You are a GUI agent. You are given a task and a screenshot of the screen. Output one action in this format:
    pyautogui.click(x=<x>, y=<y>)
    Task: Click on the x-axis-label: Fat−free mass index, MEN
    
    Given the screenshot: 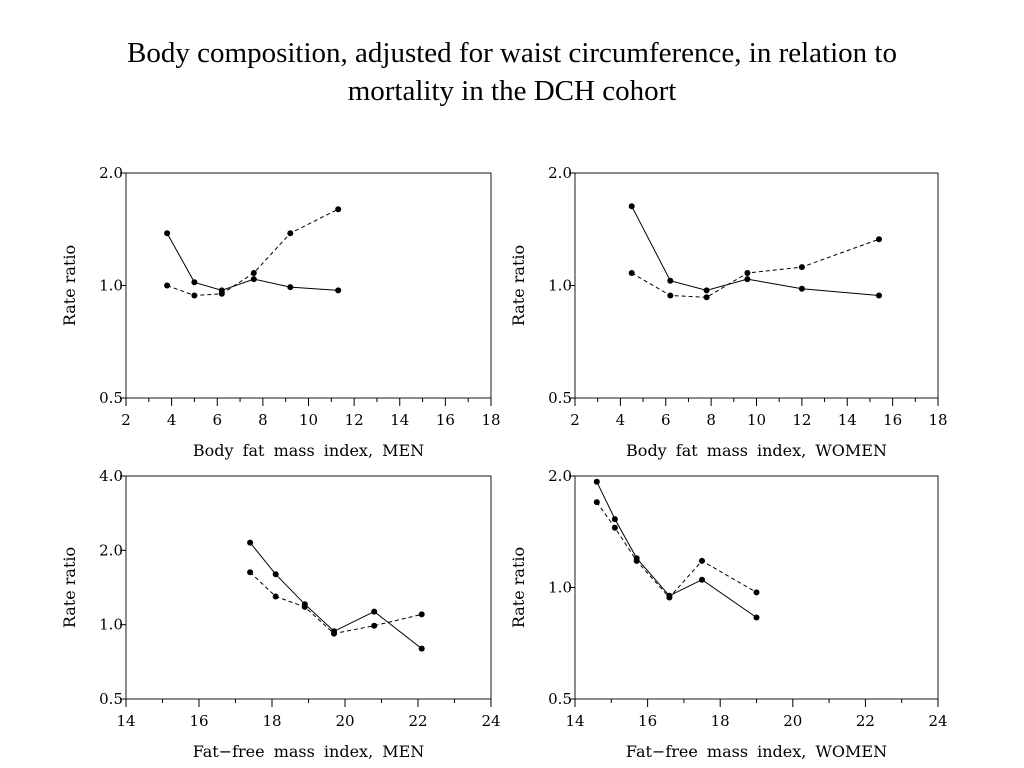 What is the action you would take?
    pyautogui.click(x=309, y=751)
    